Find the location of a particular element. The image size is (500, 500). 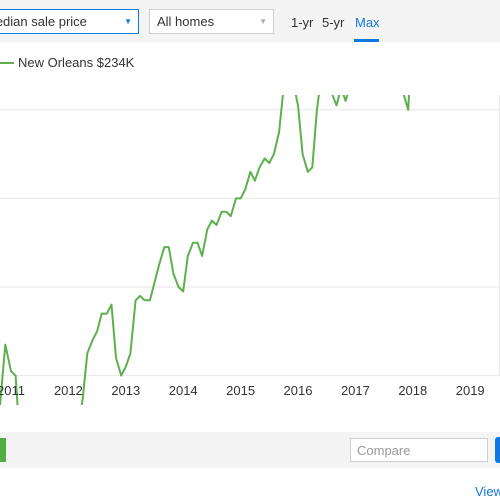

x-tick-label: 2015 is located at coordinates (240, 390).